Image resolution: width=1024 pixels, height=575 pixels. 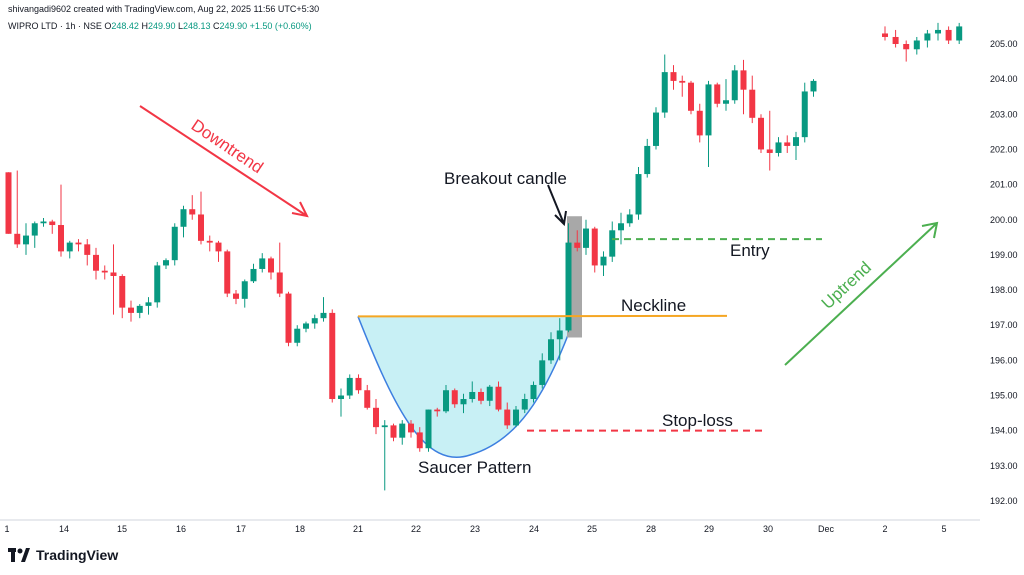 What do you see at coordinates (216, 26) in the screenshot?
I see `close-label: C` at bounding box center [216, 26].